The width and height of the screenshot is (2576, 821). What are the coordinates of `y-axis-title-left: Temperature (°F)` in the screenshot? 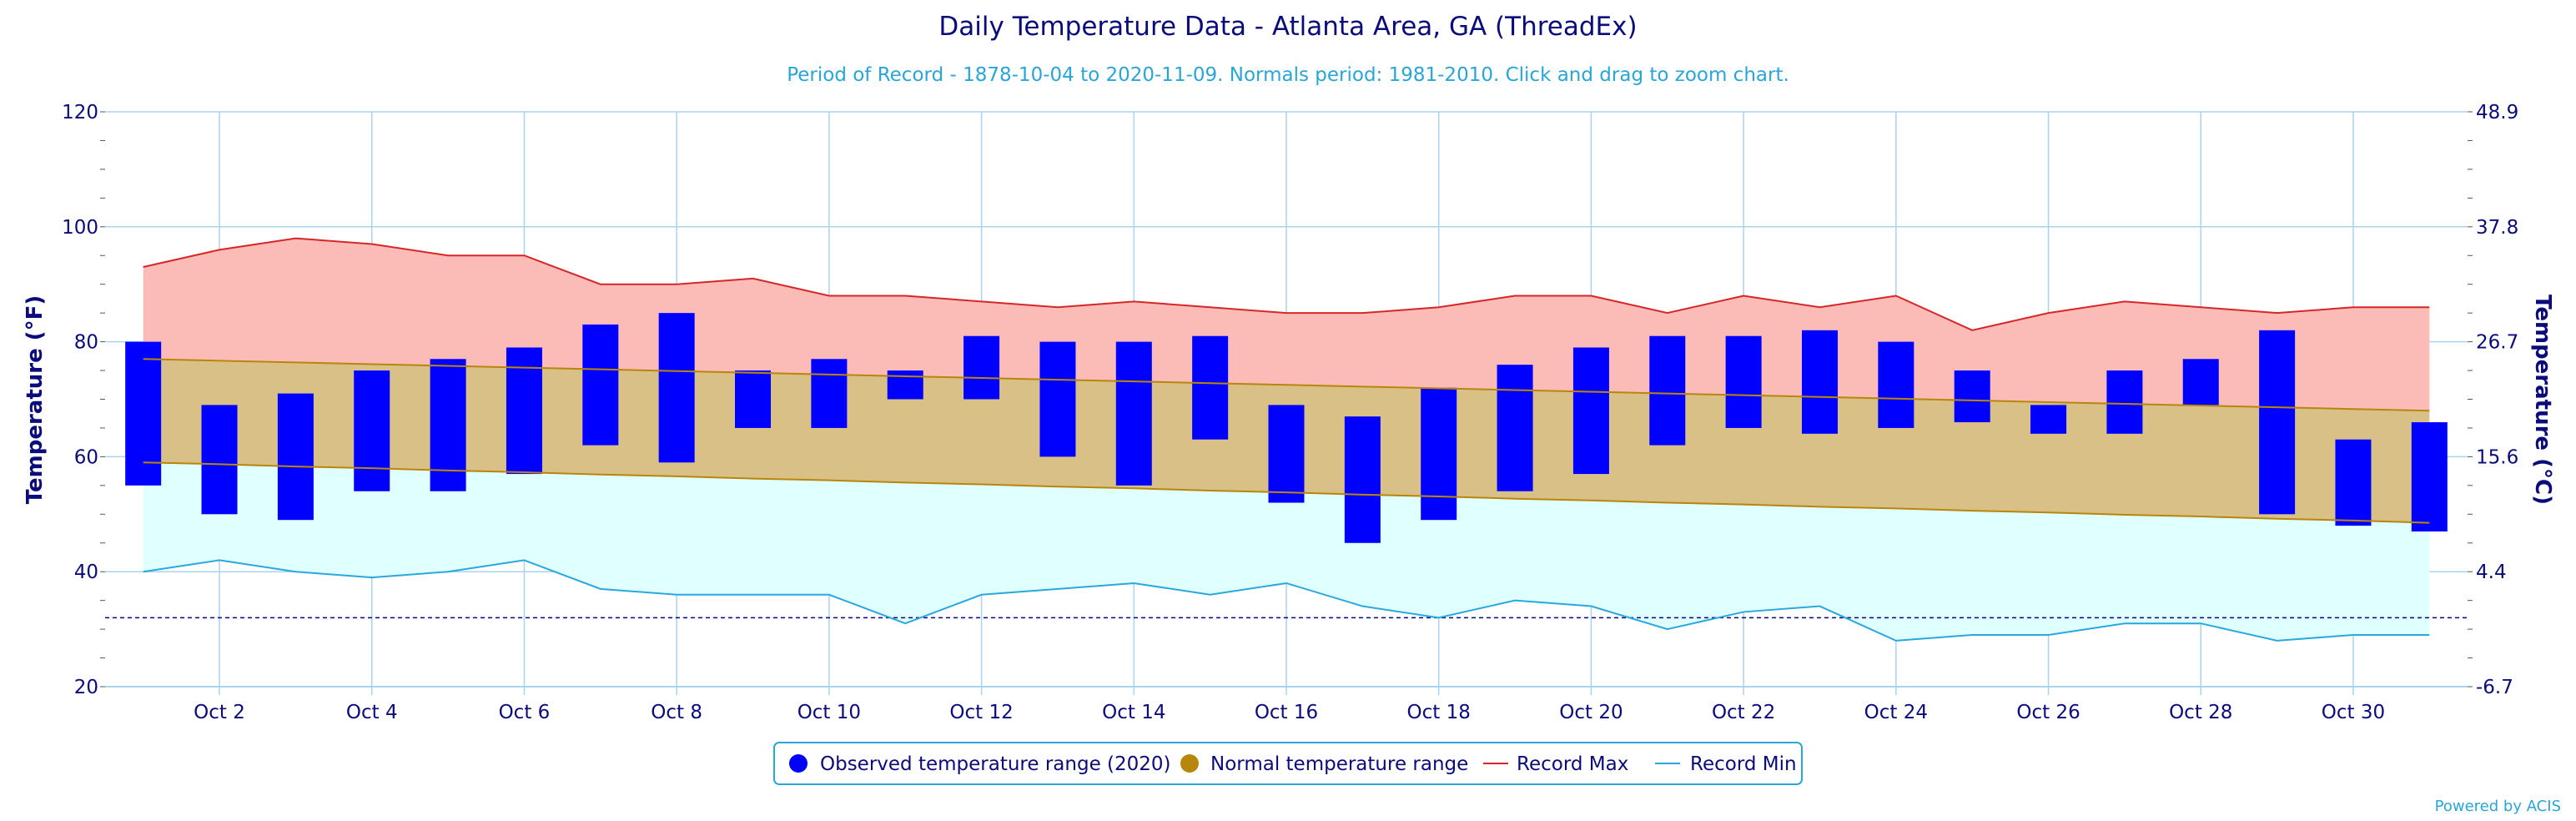 It's located at (35, 400).